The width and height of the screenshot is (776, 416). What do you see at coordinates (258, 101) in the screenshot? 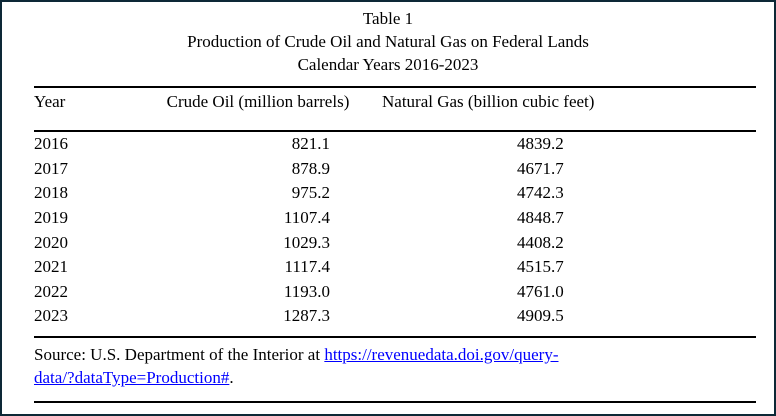
I see `column-header-crude-oil: Crude Oil (million barrels)` at bounding box center [258, 101].